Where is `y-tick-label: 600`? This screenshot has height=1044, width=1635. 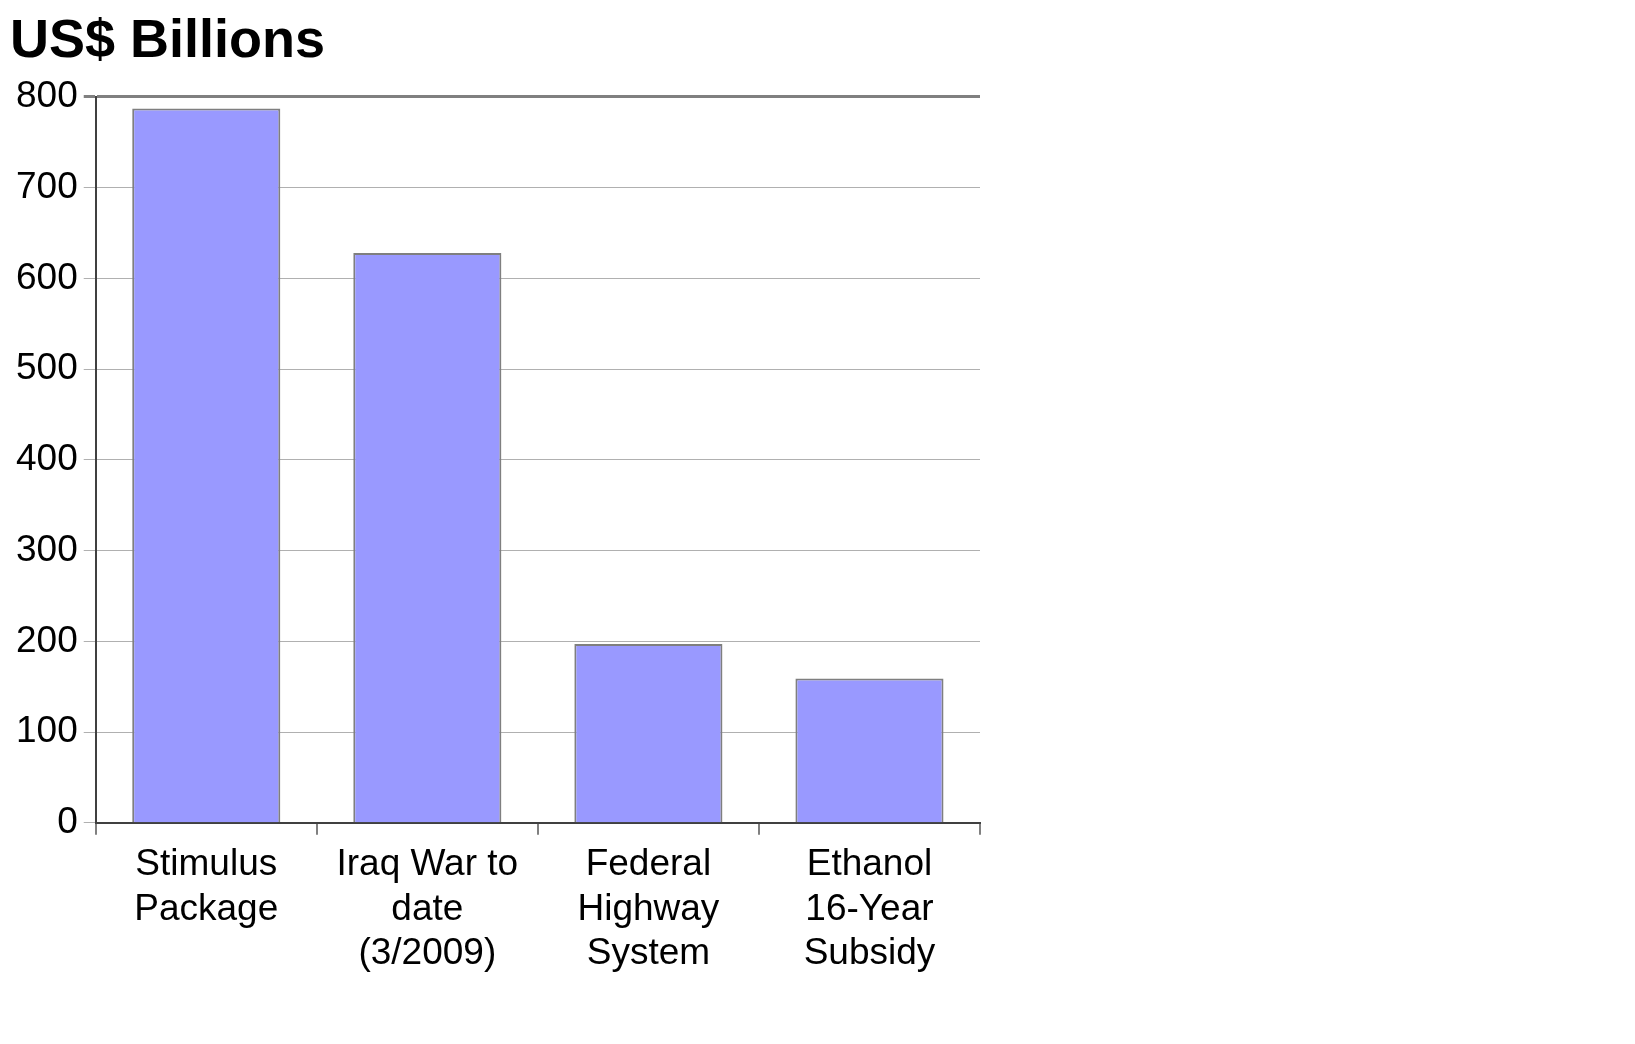
y-tick-label: 600 is located at coordinates (47, 276).